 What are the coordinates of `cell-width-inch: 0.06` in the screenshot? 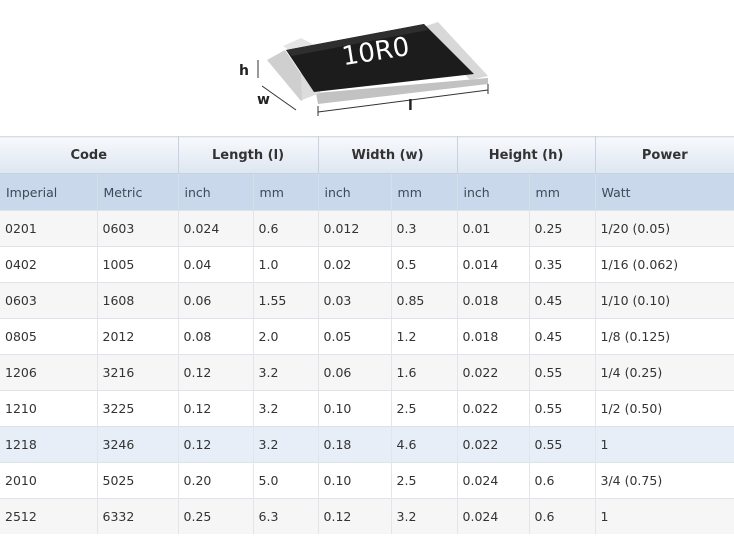 It's located at (355, 372).